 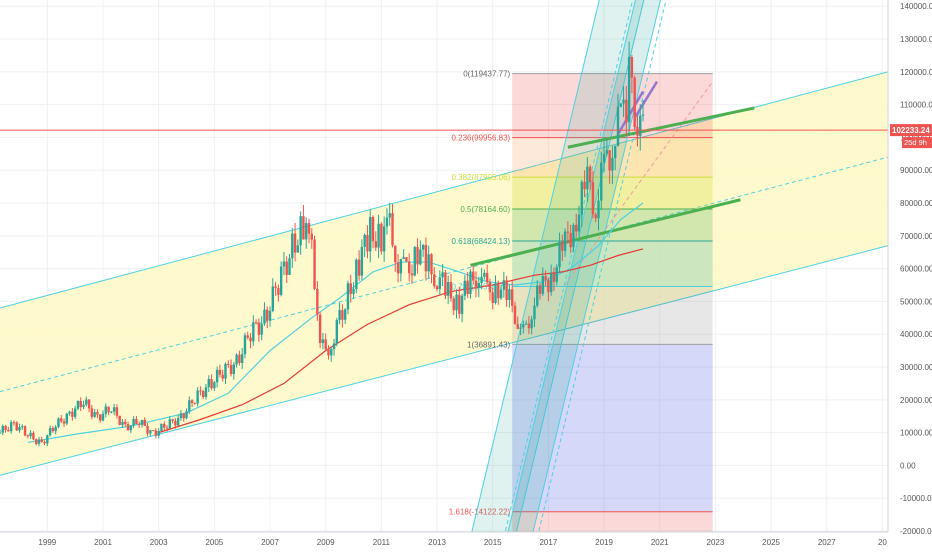 I want to click on x-tick-label: 2017, so click(x=548, y=542).